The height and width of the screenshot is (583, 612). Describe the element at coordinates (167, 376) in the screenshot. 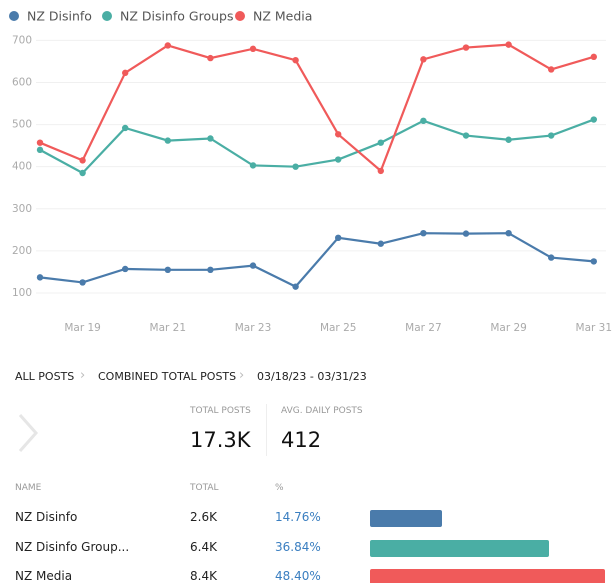

I see `breadcrumb-item: COMBINED TOTAL POSTS` at that location.